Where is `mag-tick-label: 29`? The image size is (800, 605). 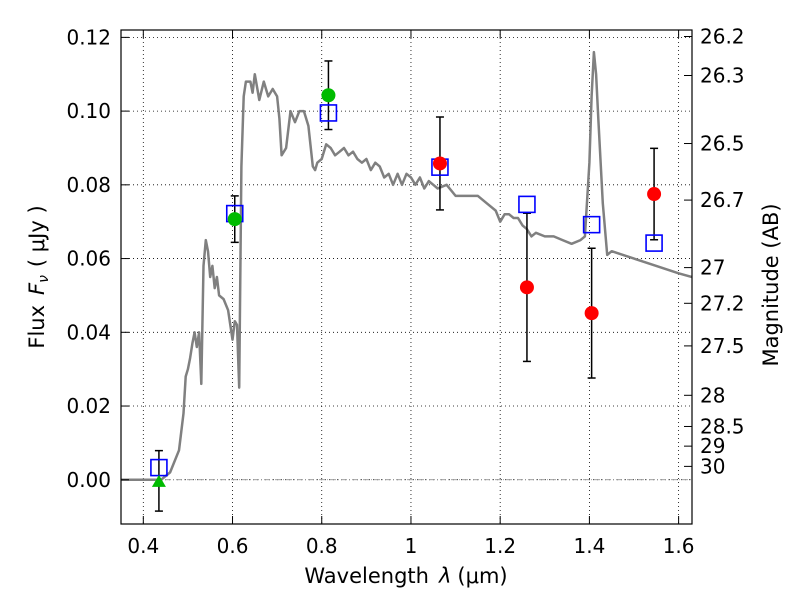 mag-tick-label: 29 is located at coordinates (712, 446).